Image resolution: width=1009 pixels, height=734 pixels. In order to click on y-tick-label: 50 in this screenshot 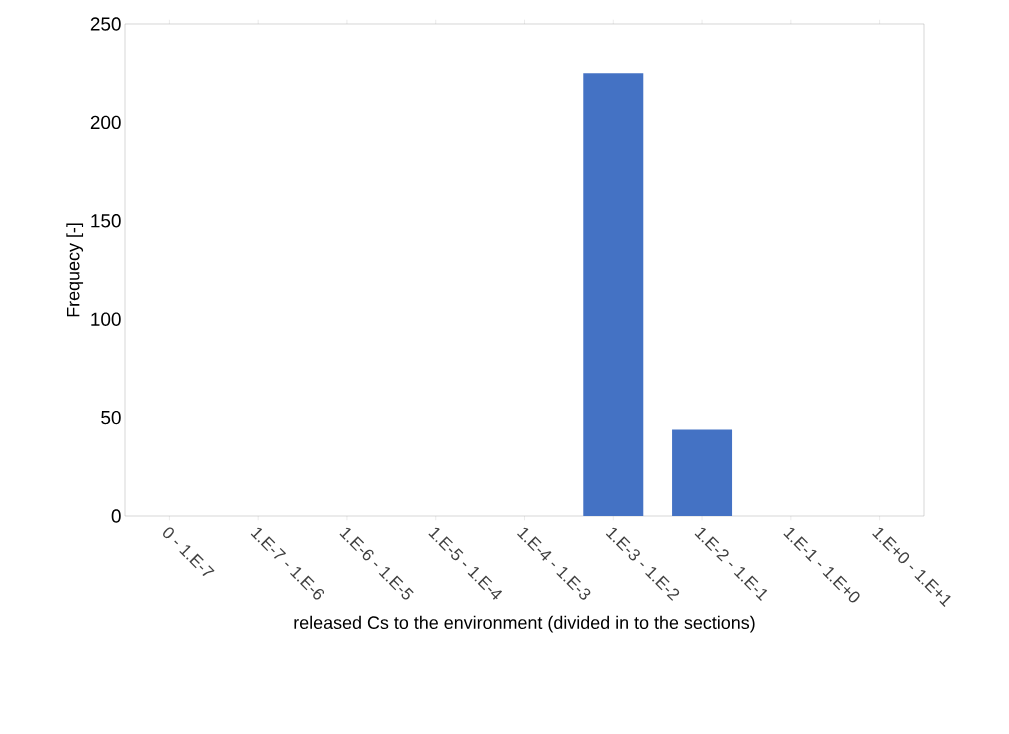, I will do `click(111, 417)`.